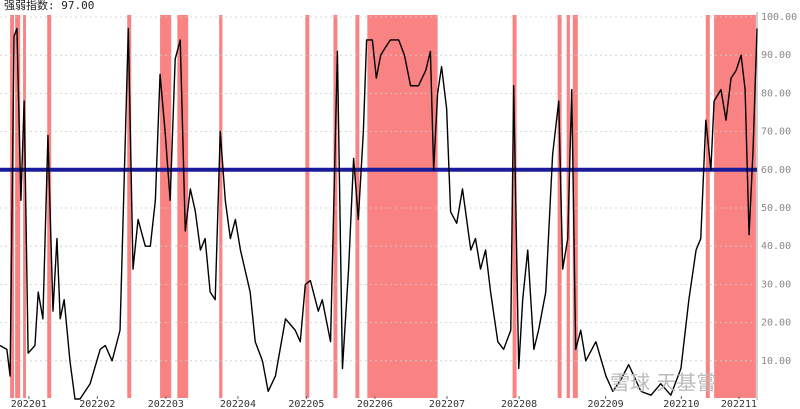 The height and width of the screenshot is (409, 800). I want to click on x-tick-label: 202205, so click(306, 404).